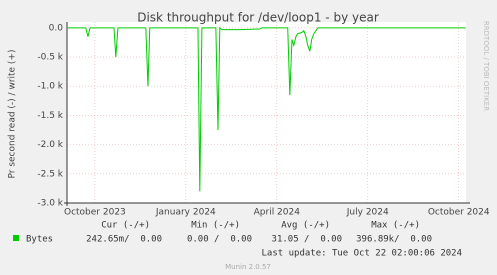  What do you see at coordinates (56, 28) in the screenshot?
I see `y-tick-label: 0.0` at bounding box center [56, 28].